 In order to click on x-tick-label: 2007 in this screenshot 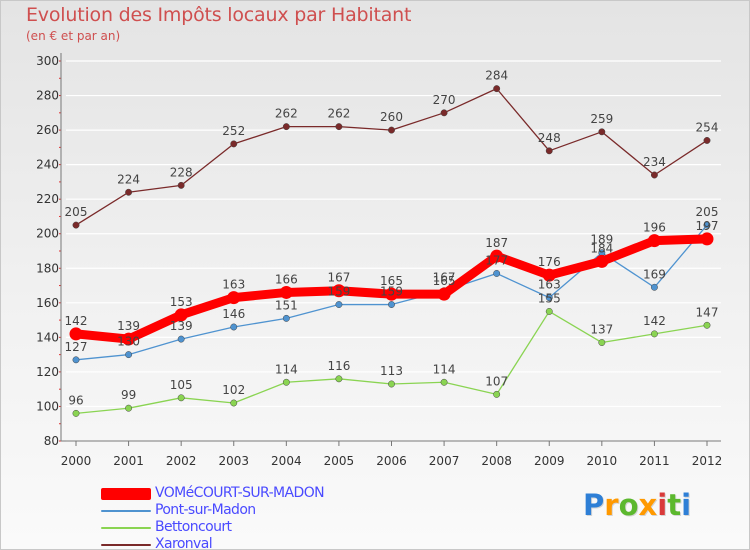, I will do `click(444, 461)`.